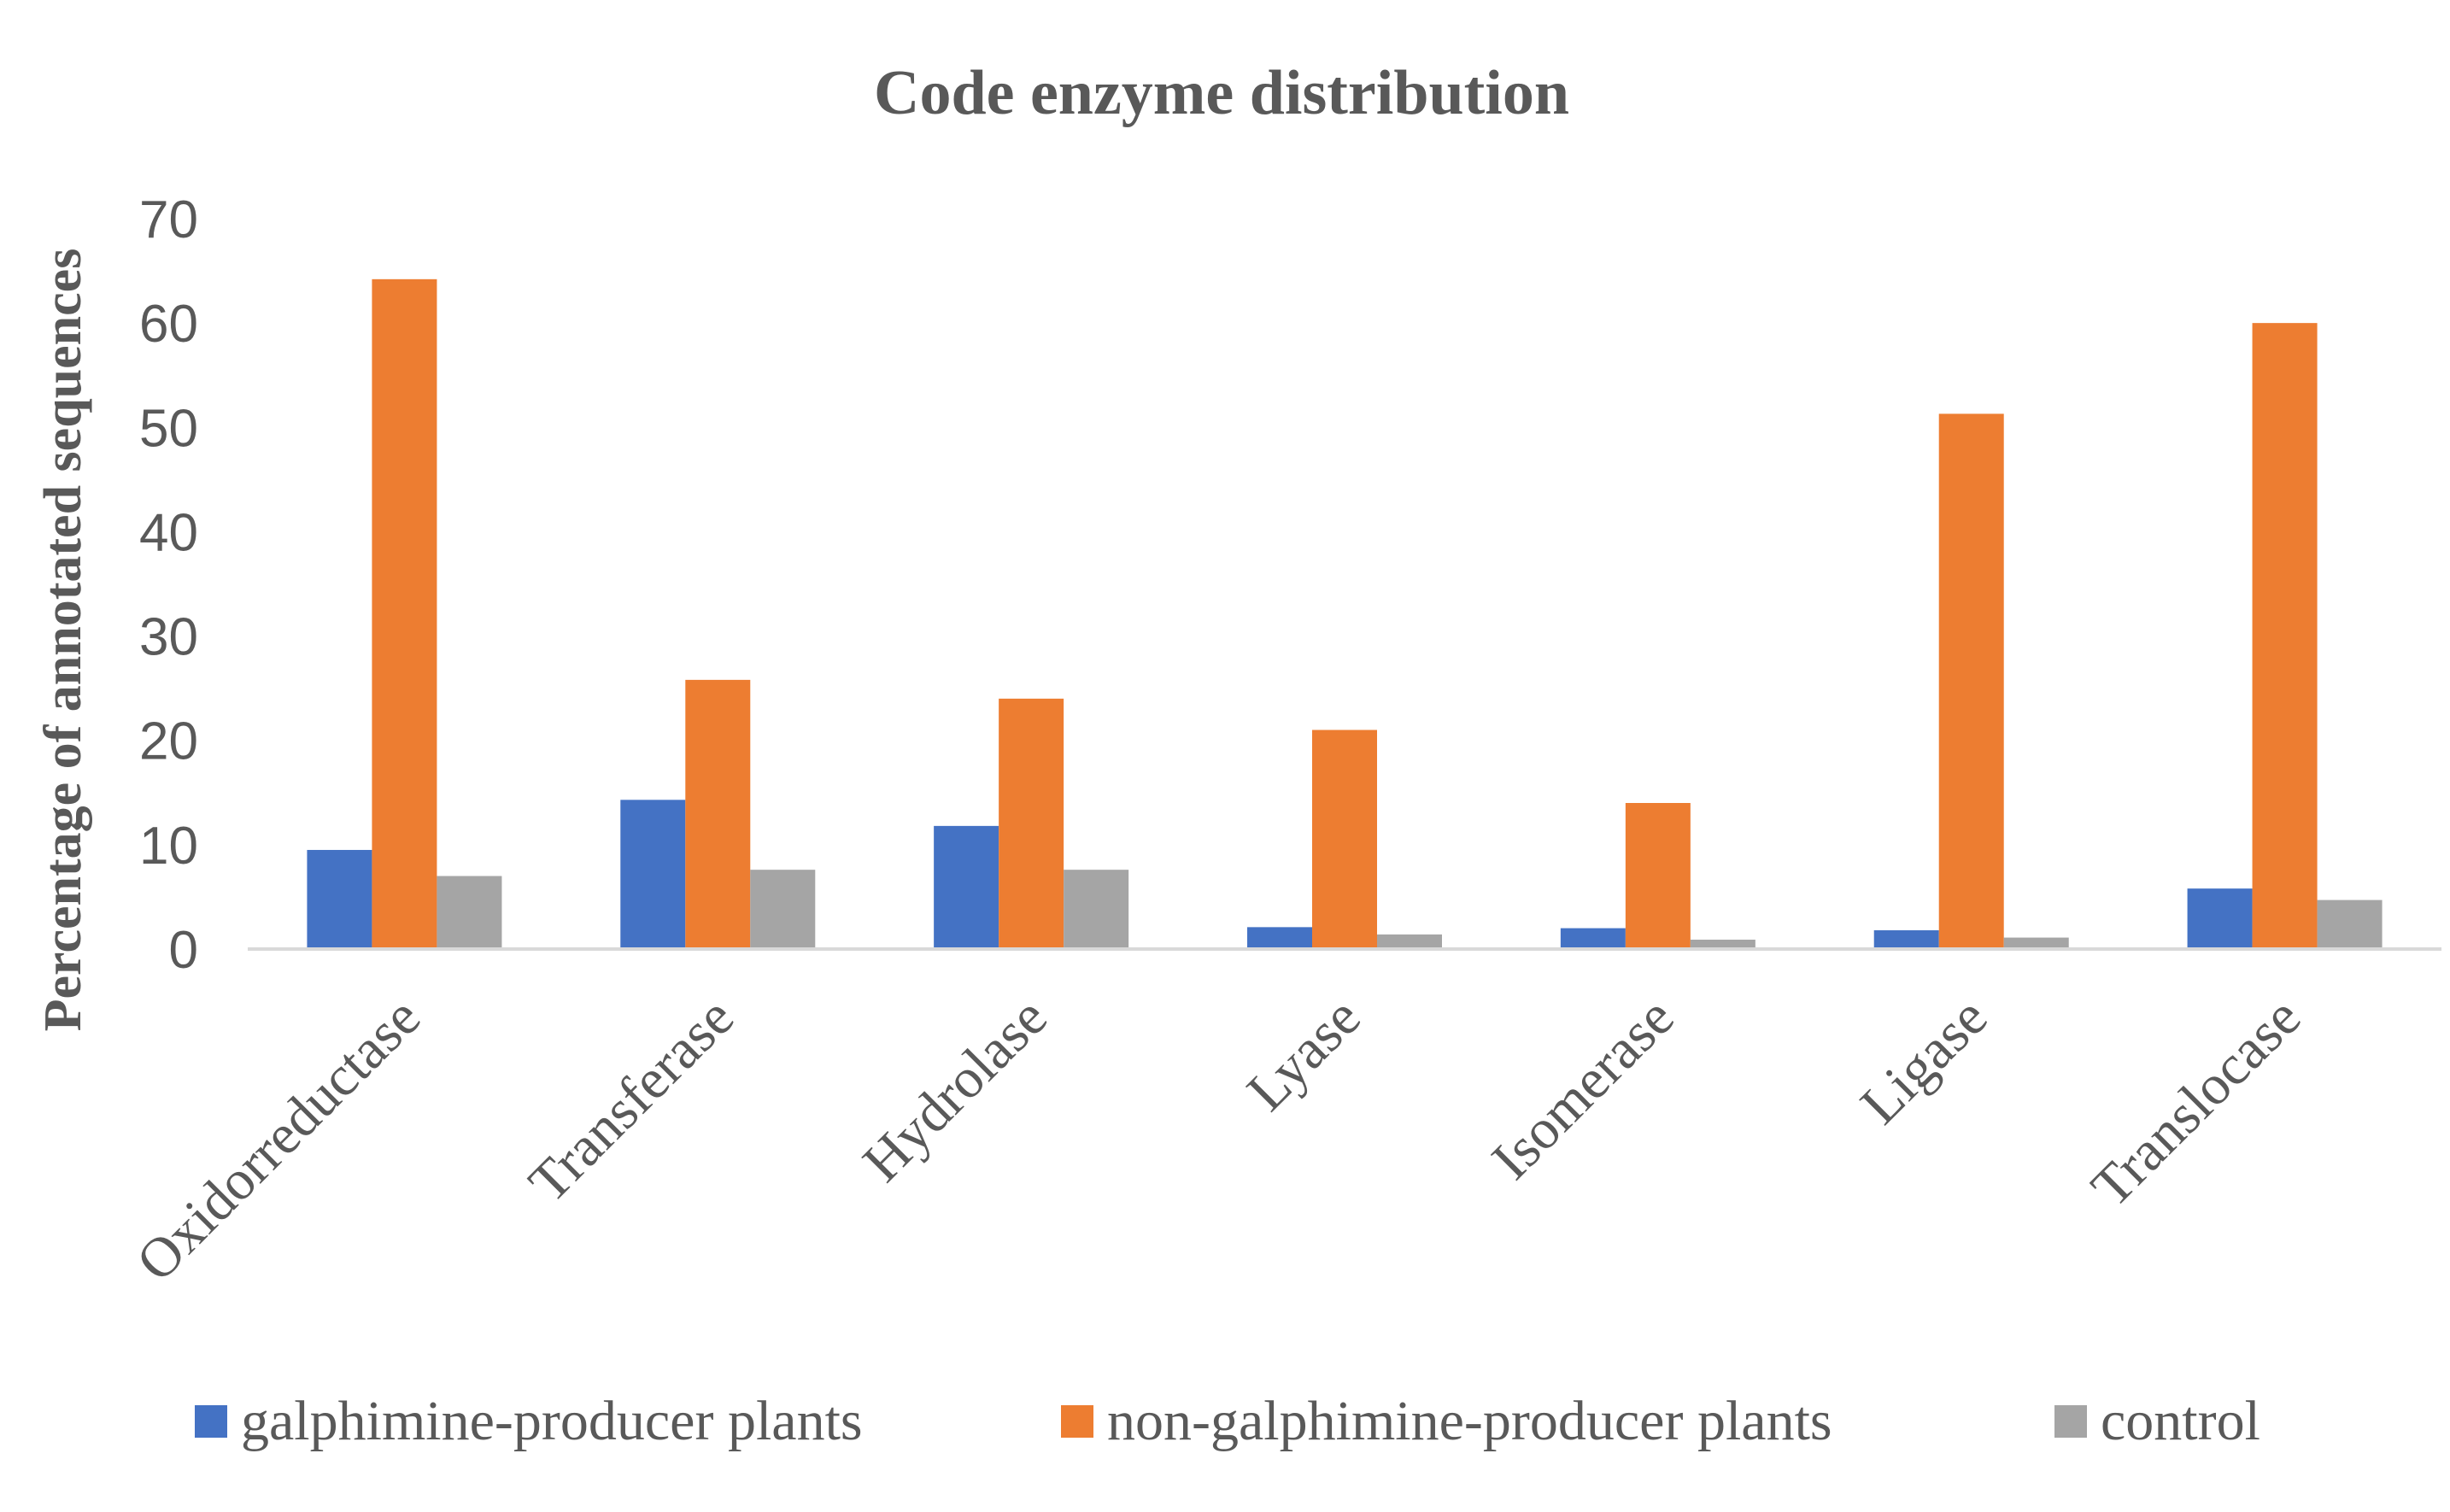  What do you see at coordinates (552, 1421) in the screenshot?
I see `legend-label-0: galphimine-producer plants` at bounding box center [552, 1421].